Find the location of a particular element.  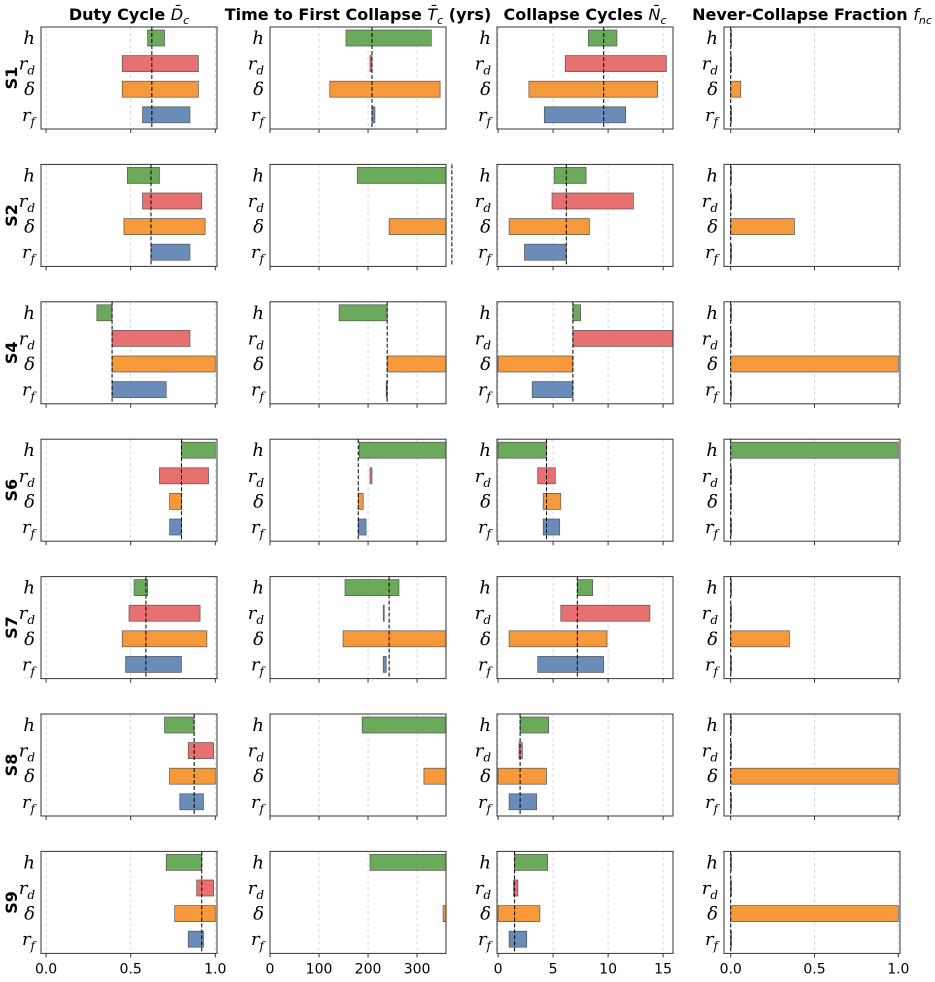

column-title-text: Never-Collapse Fraction is located at coordinates (800, 14).